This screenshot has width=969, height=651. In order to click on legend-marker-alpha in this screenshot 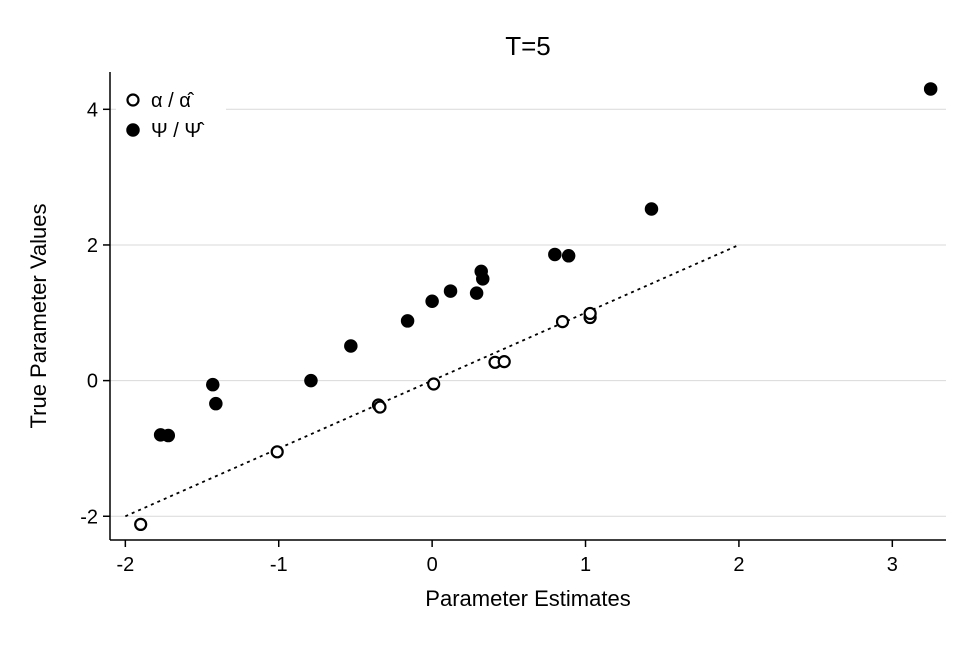, I will do `click(133, 100)`.